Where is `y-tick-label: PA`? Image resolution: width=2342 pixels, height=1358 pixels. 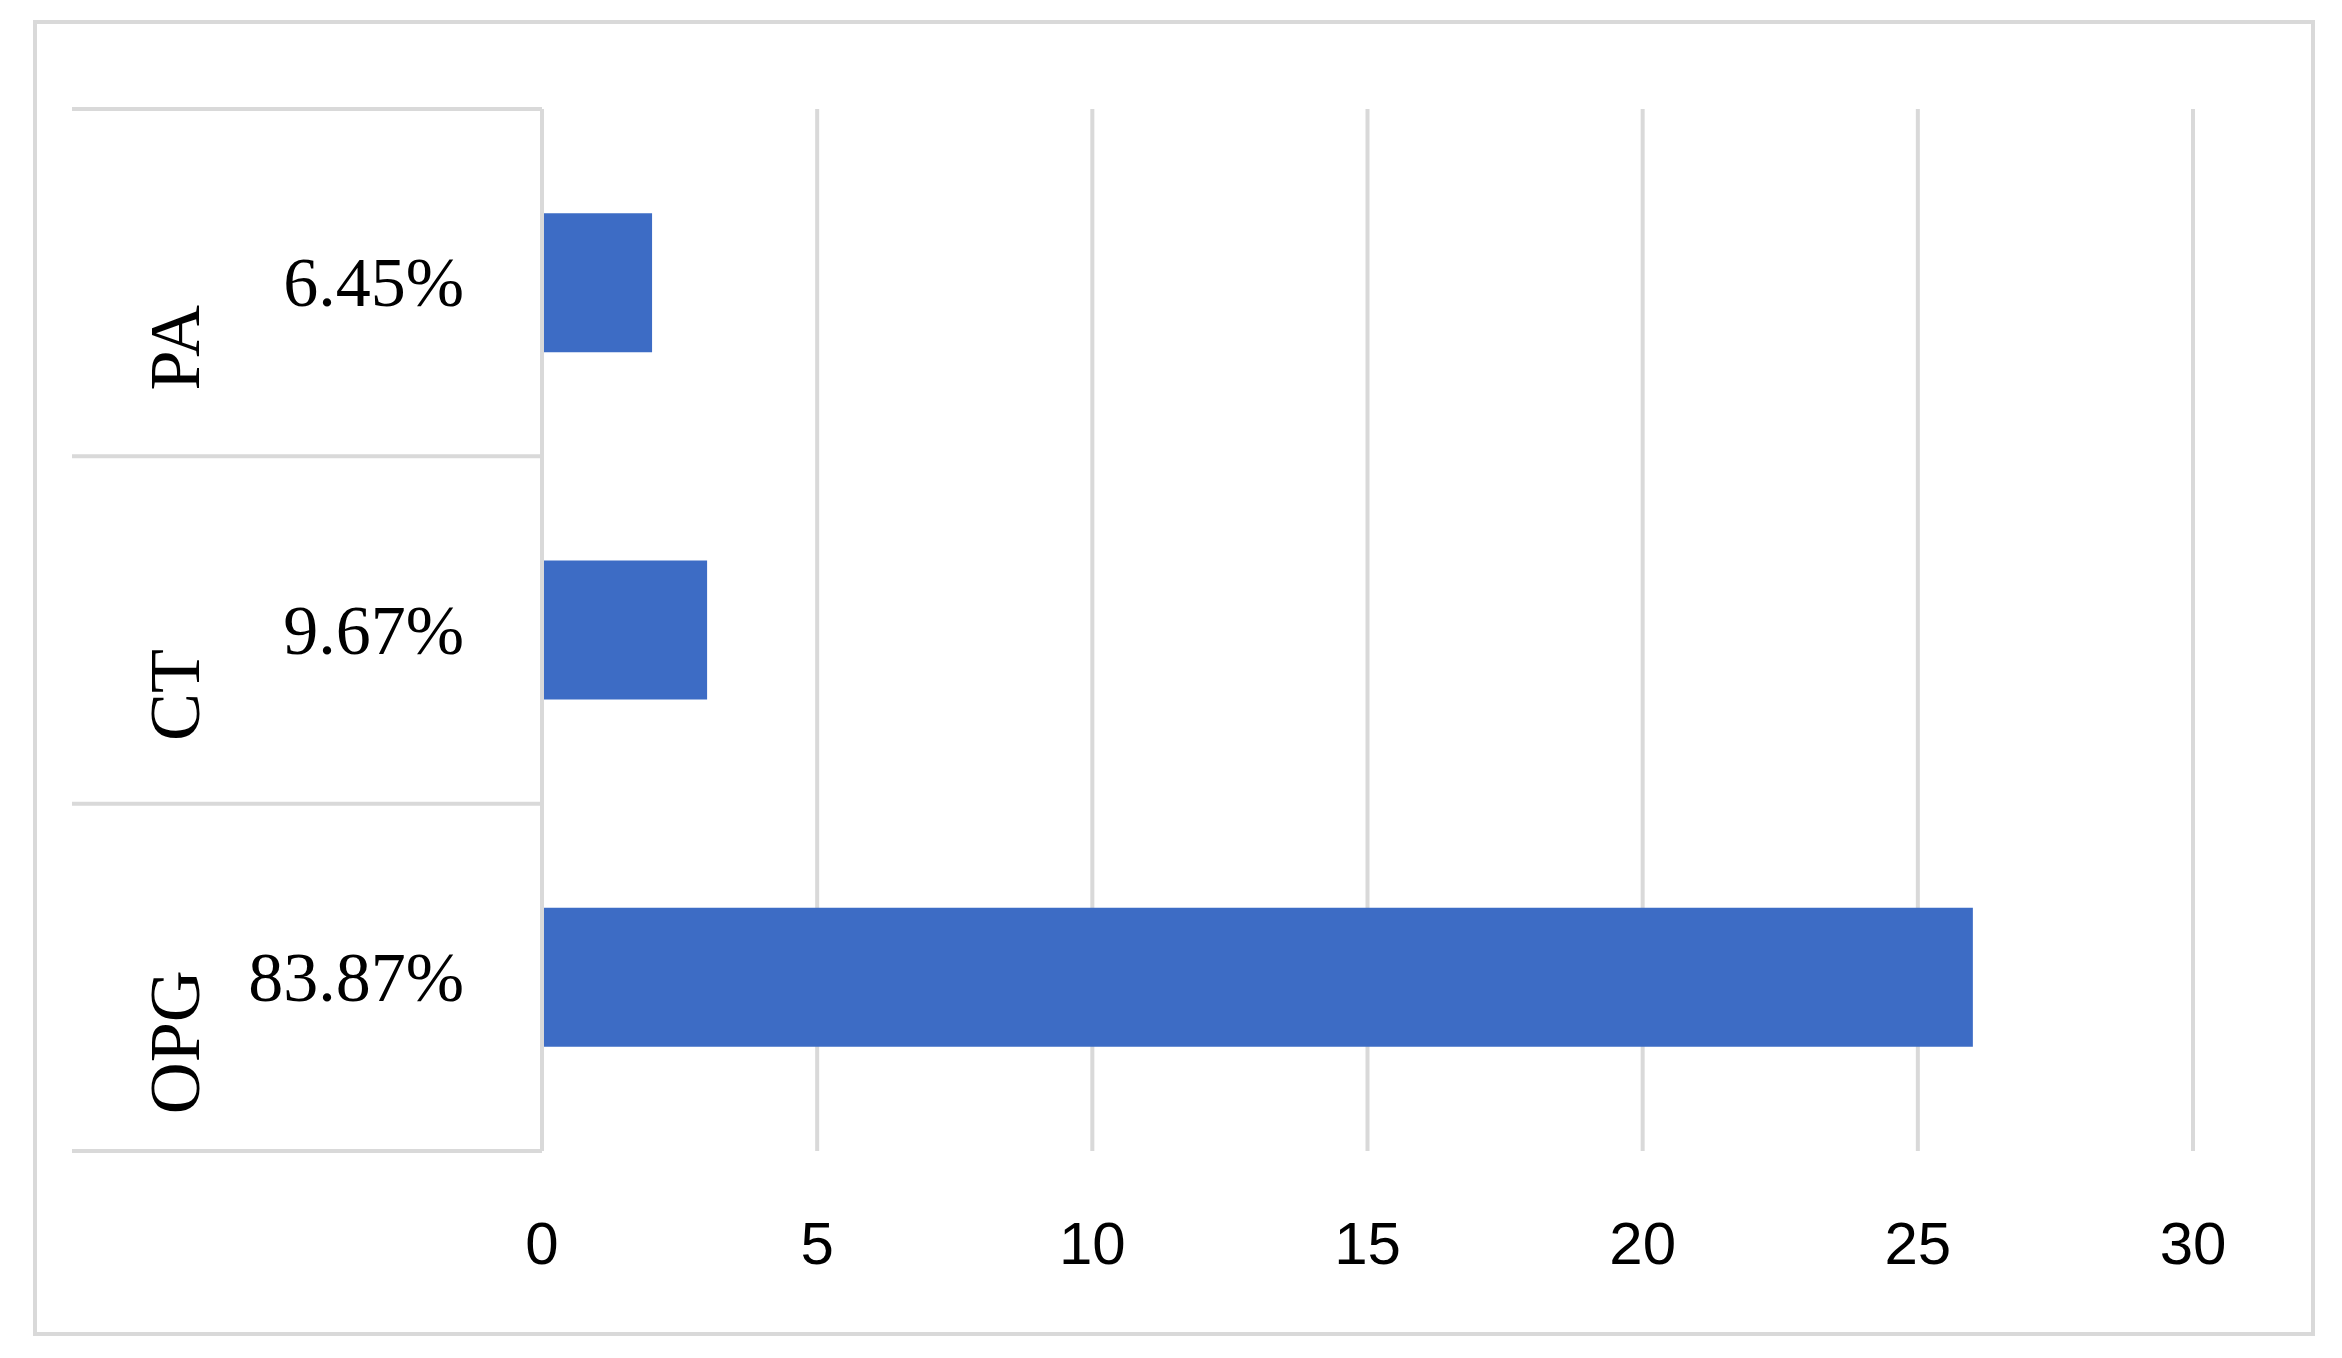 y-tick-label: PA is located at coordinates (175, 347).